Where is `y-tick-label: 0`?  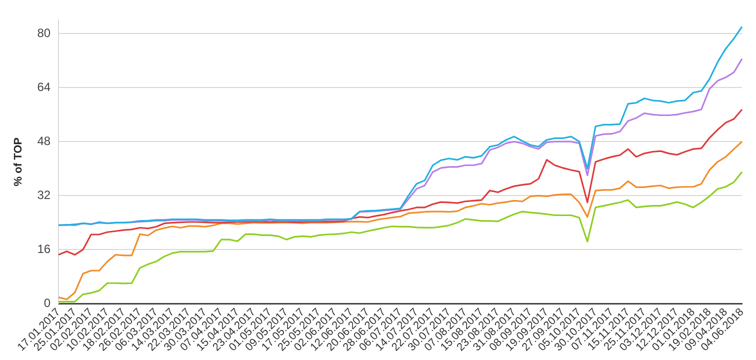 y-tick-label: 0 is located at coordinates (47, 303).